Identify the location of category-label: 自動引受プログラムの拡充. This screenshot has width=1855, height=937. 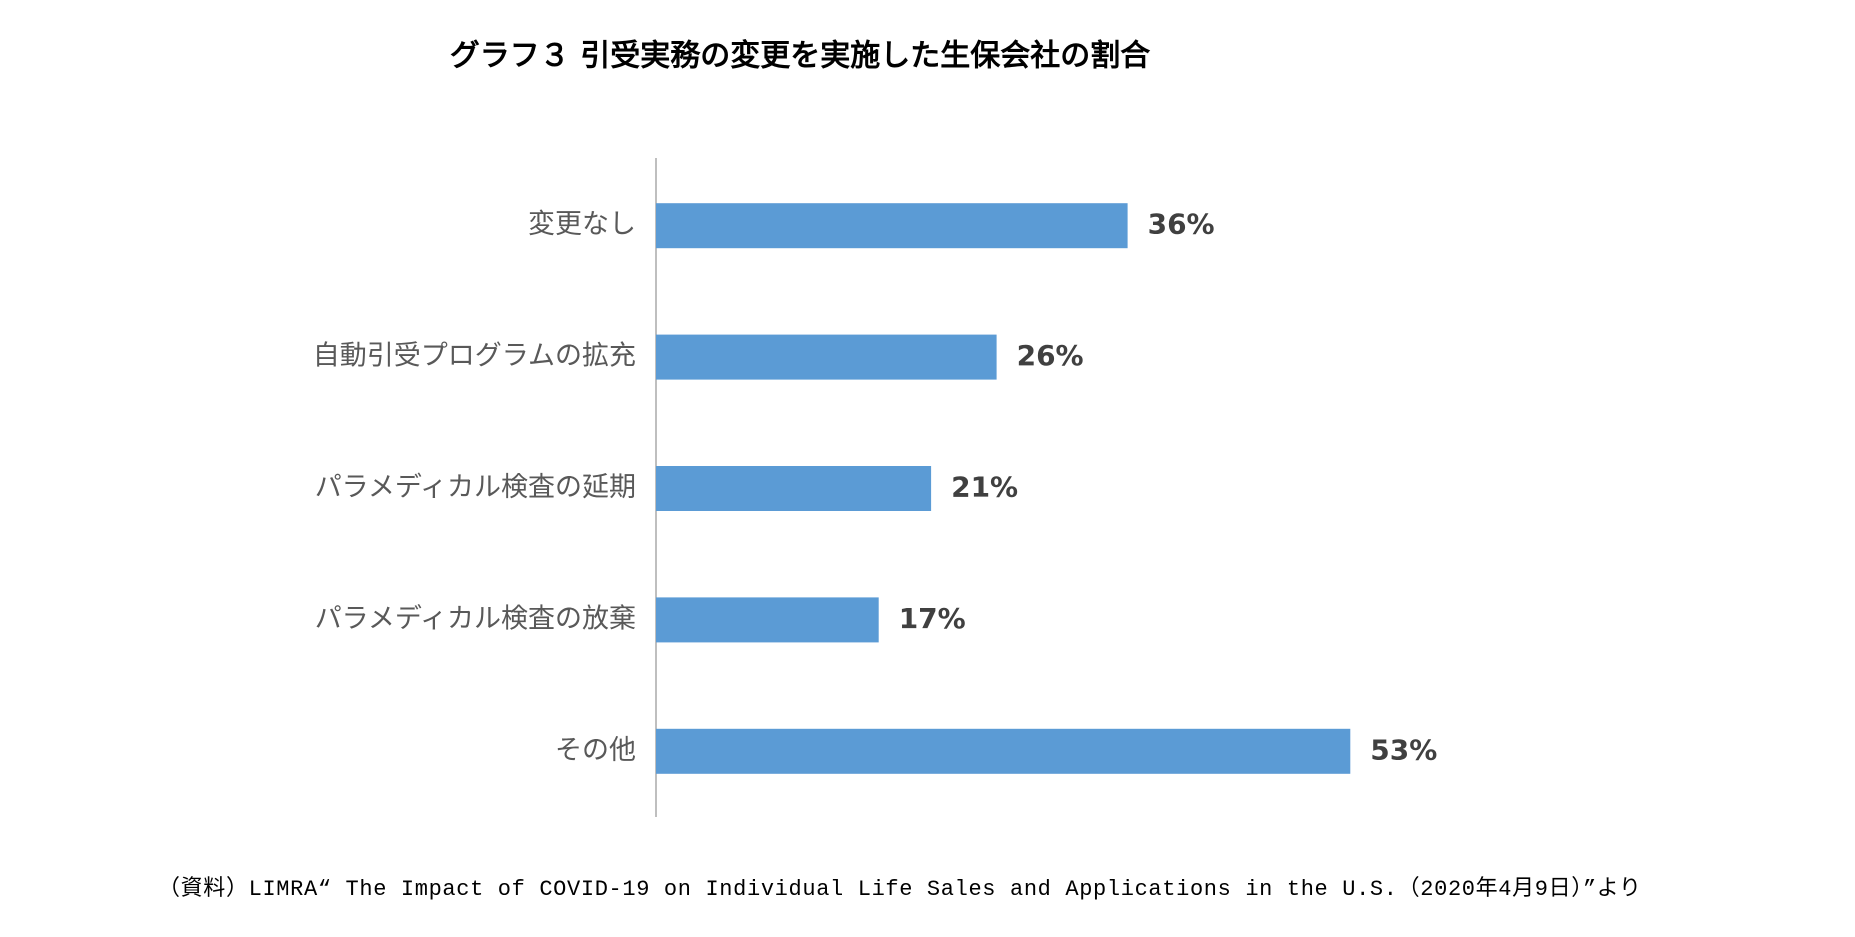
(474, 356).